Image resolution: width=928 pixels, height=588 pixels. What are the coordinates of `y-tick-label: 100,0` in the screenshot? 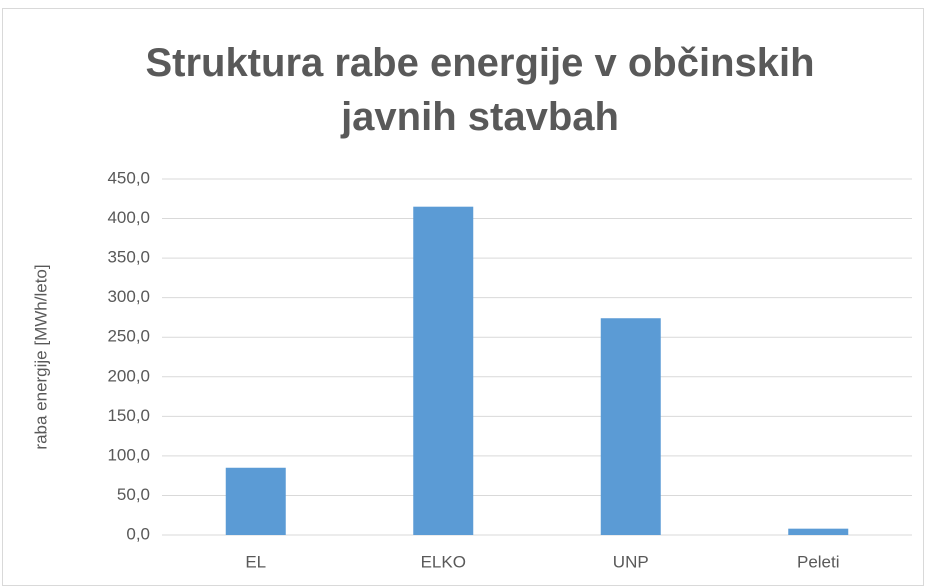 It's located at (128, 454).